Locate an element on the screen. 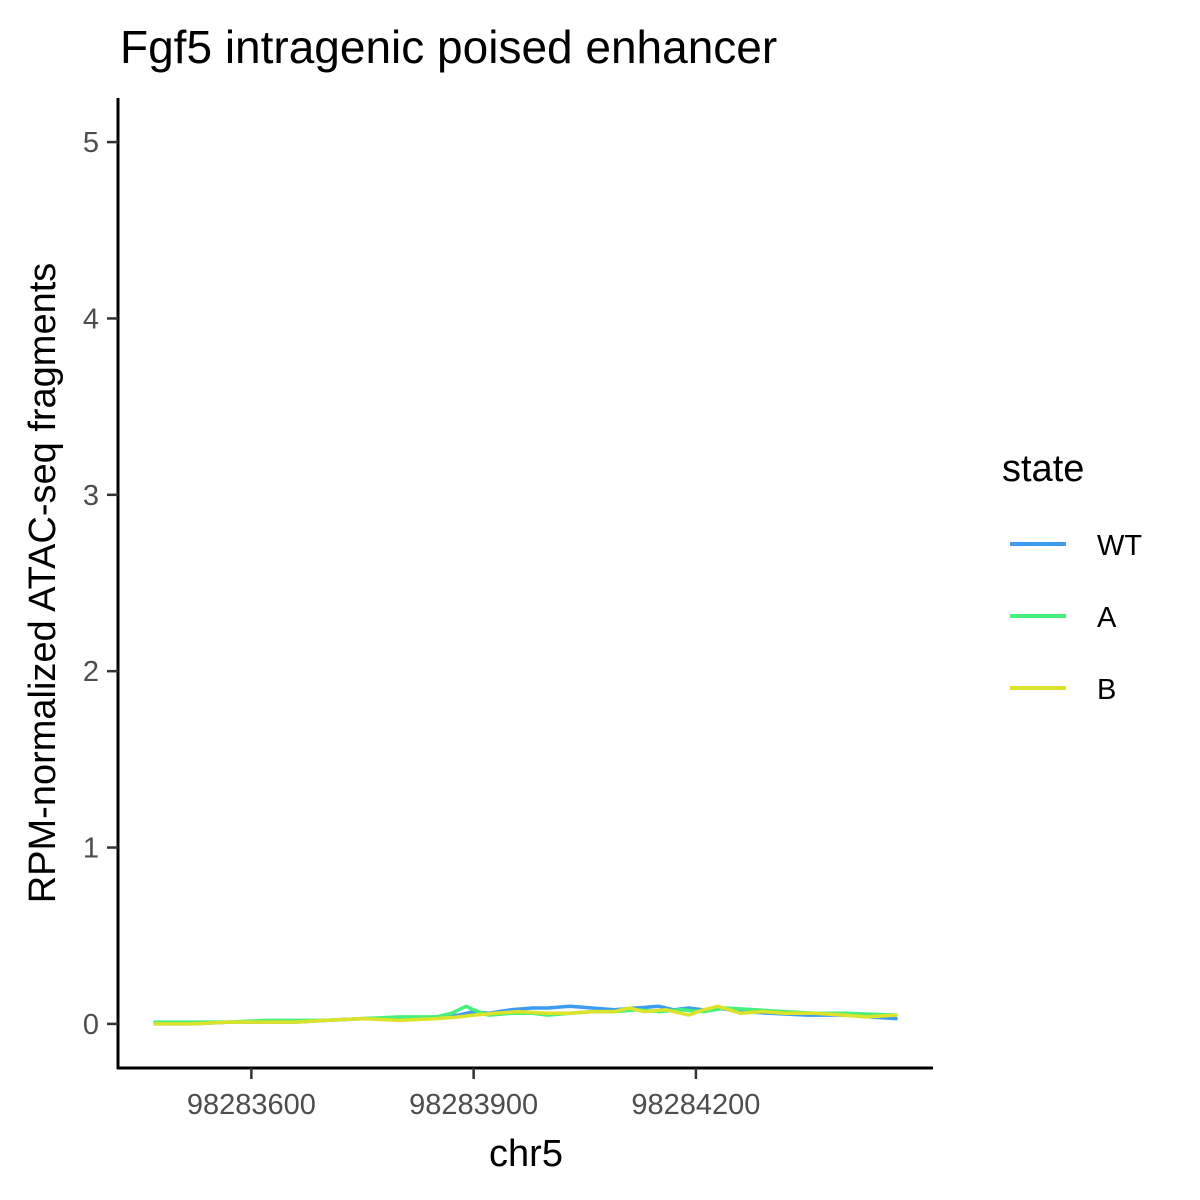  series-line-b is located at coordinates (525, 1015).